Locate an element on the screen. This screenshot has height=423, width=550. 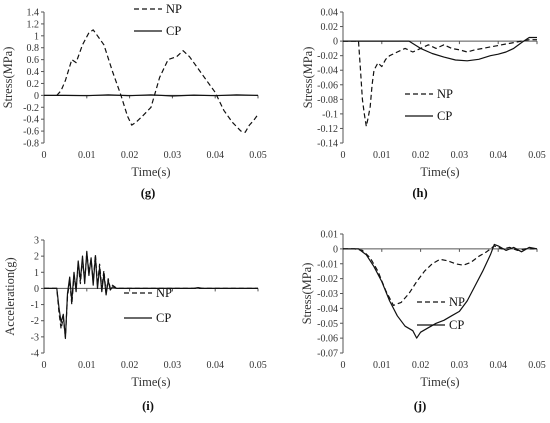
y-tick-label: 1.2 is located at coordinates (33, 24).